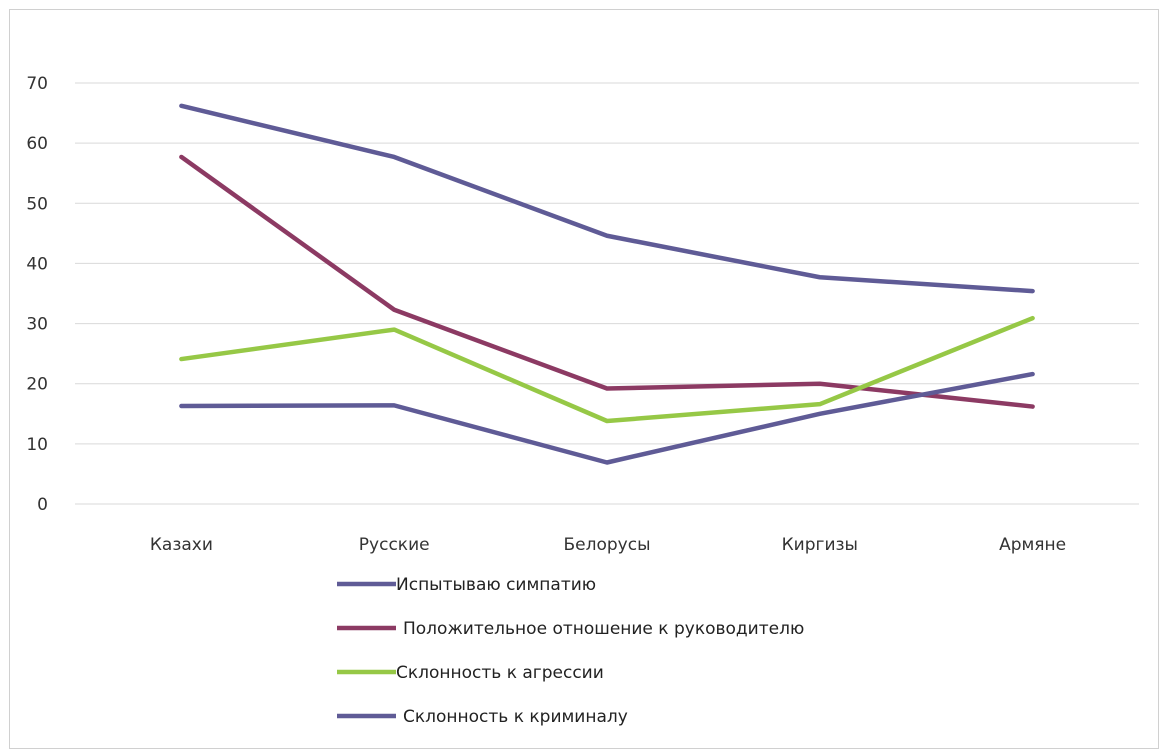 The height and width of the screenshot is (749, 1161). I want to click on x-tick-label: Белорусы, so click(606, 545).